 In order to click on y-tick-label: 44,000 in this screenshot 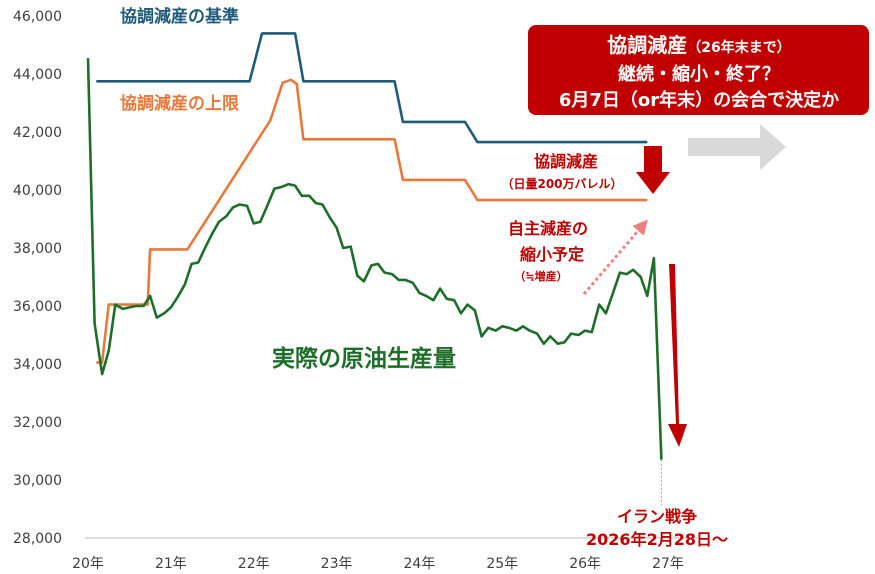, I will do `click(37, 75)`.